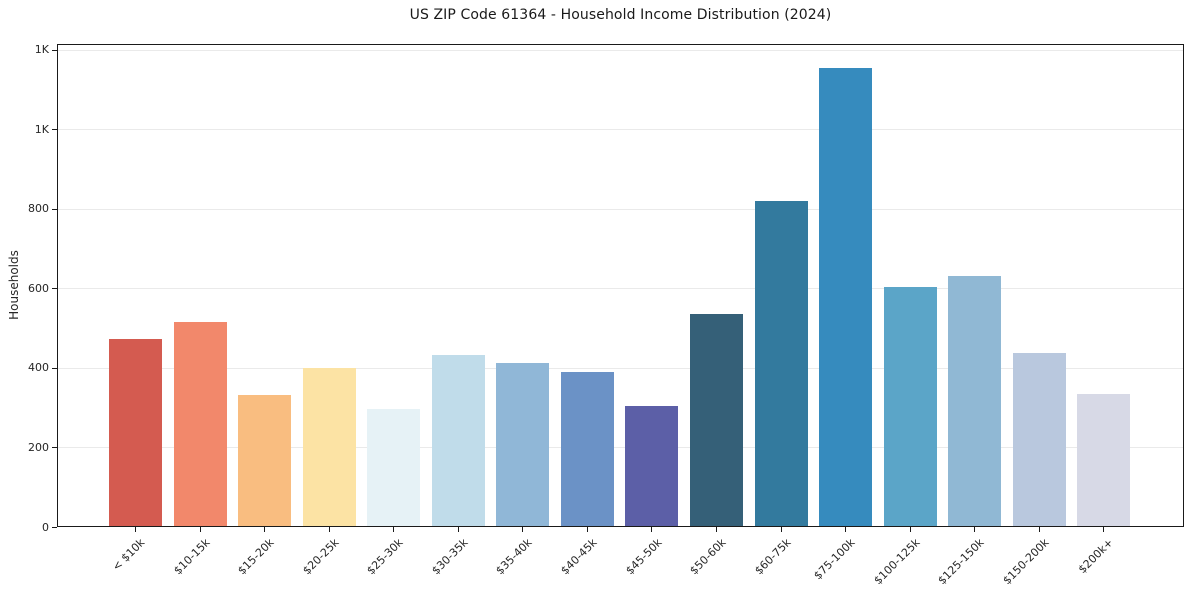 The width and height of the screenshot is (1189, 590). What do you see at coordinates (514, 557) in the screenshot?
I see `x-tick-label: $35-40k` at bounding box center [514, 557].